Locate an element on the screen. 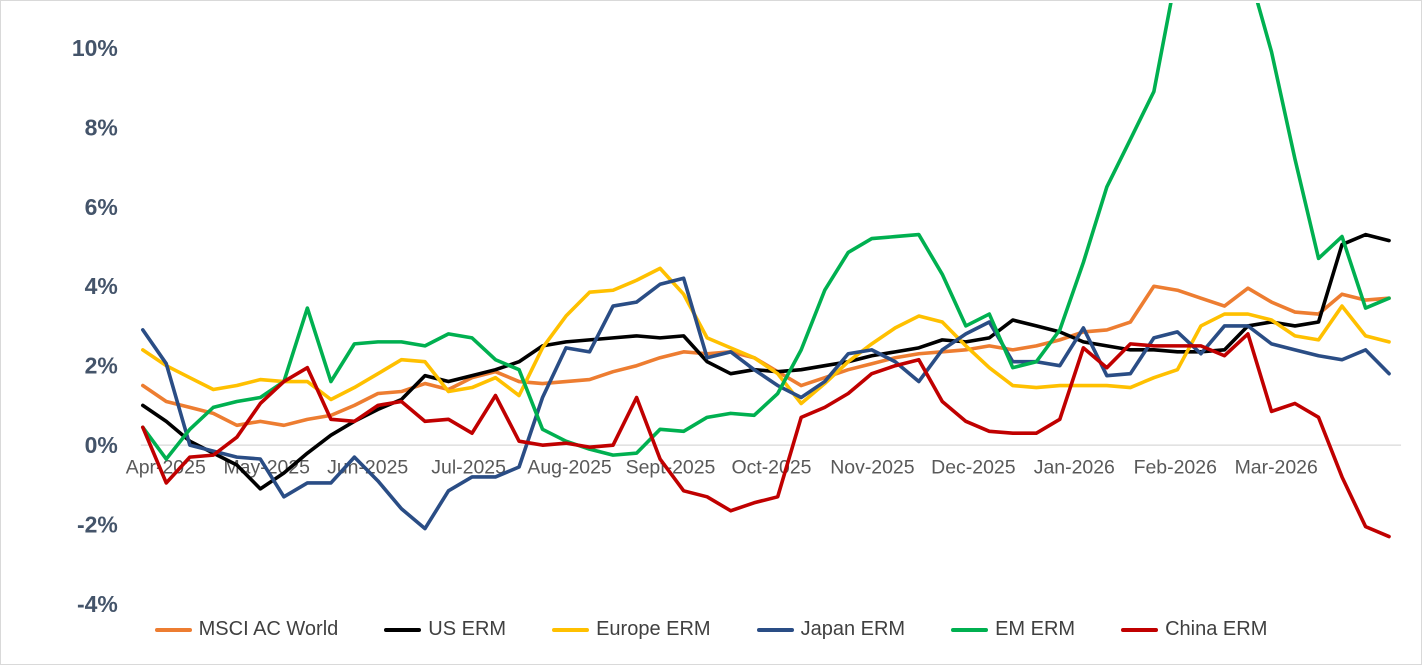  y-axis-labels: 10% 8% 6% 4% 2% 0% -2% -4% is located at coordinates (95, 326).